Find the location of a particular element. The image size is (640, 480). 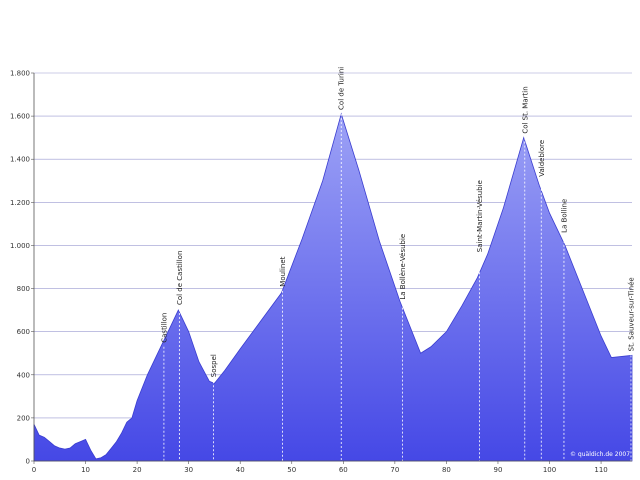

credit-label: © quäldich.de 2007 is located at coordinates (600, 454).